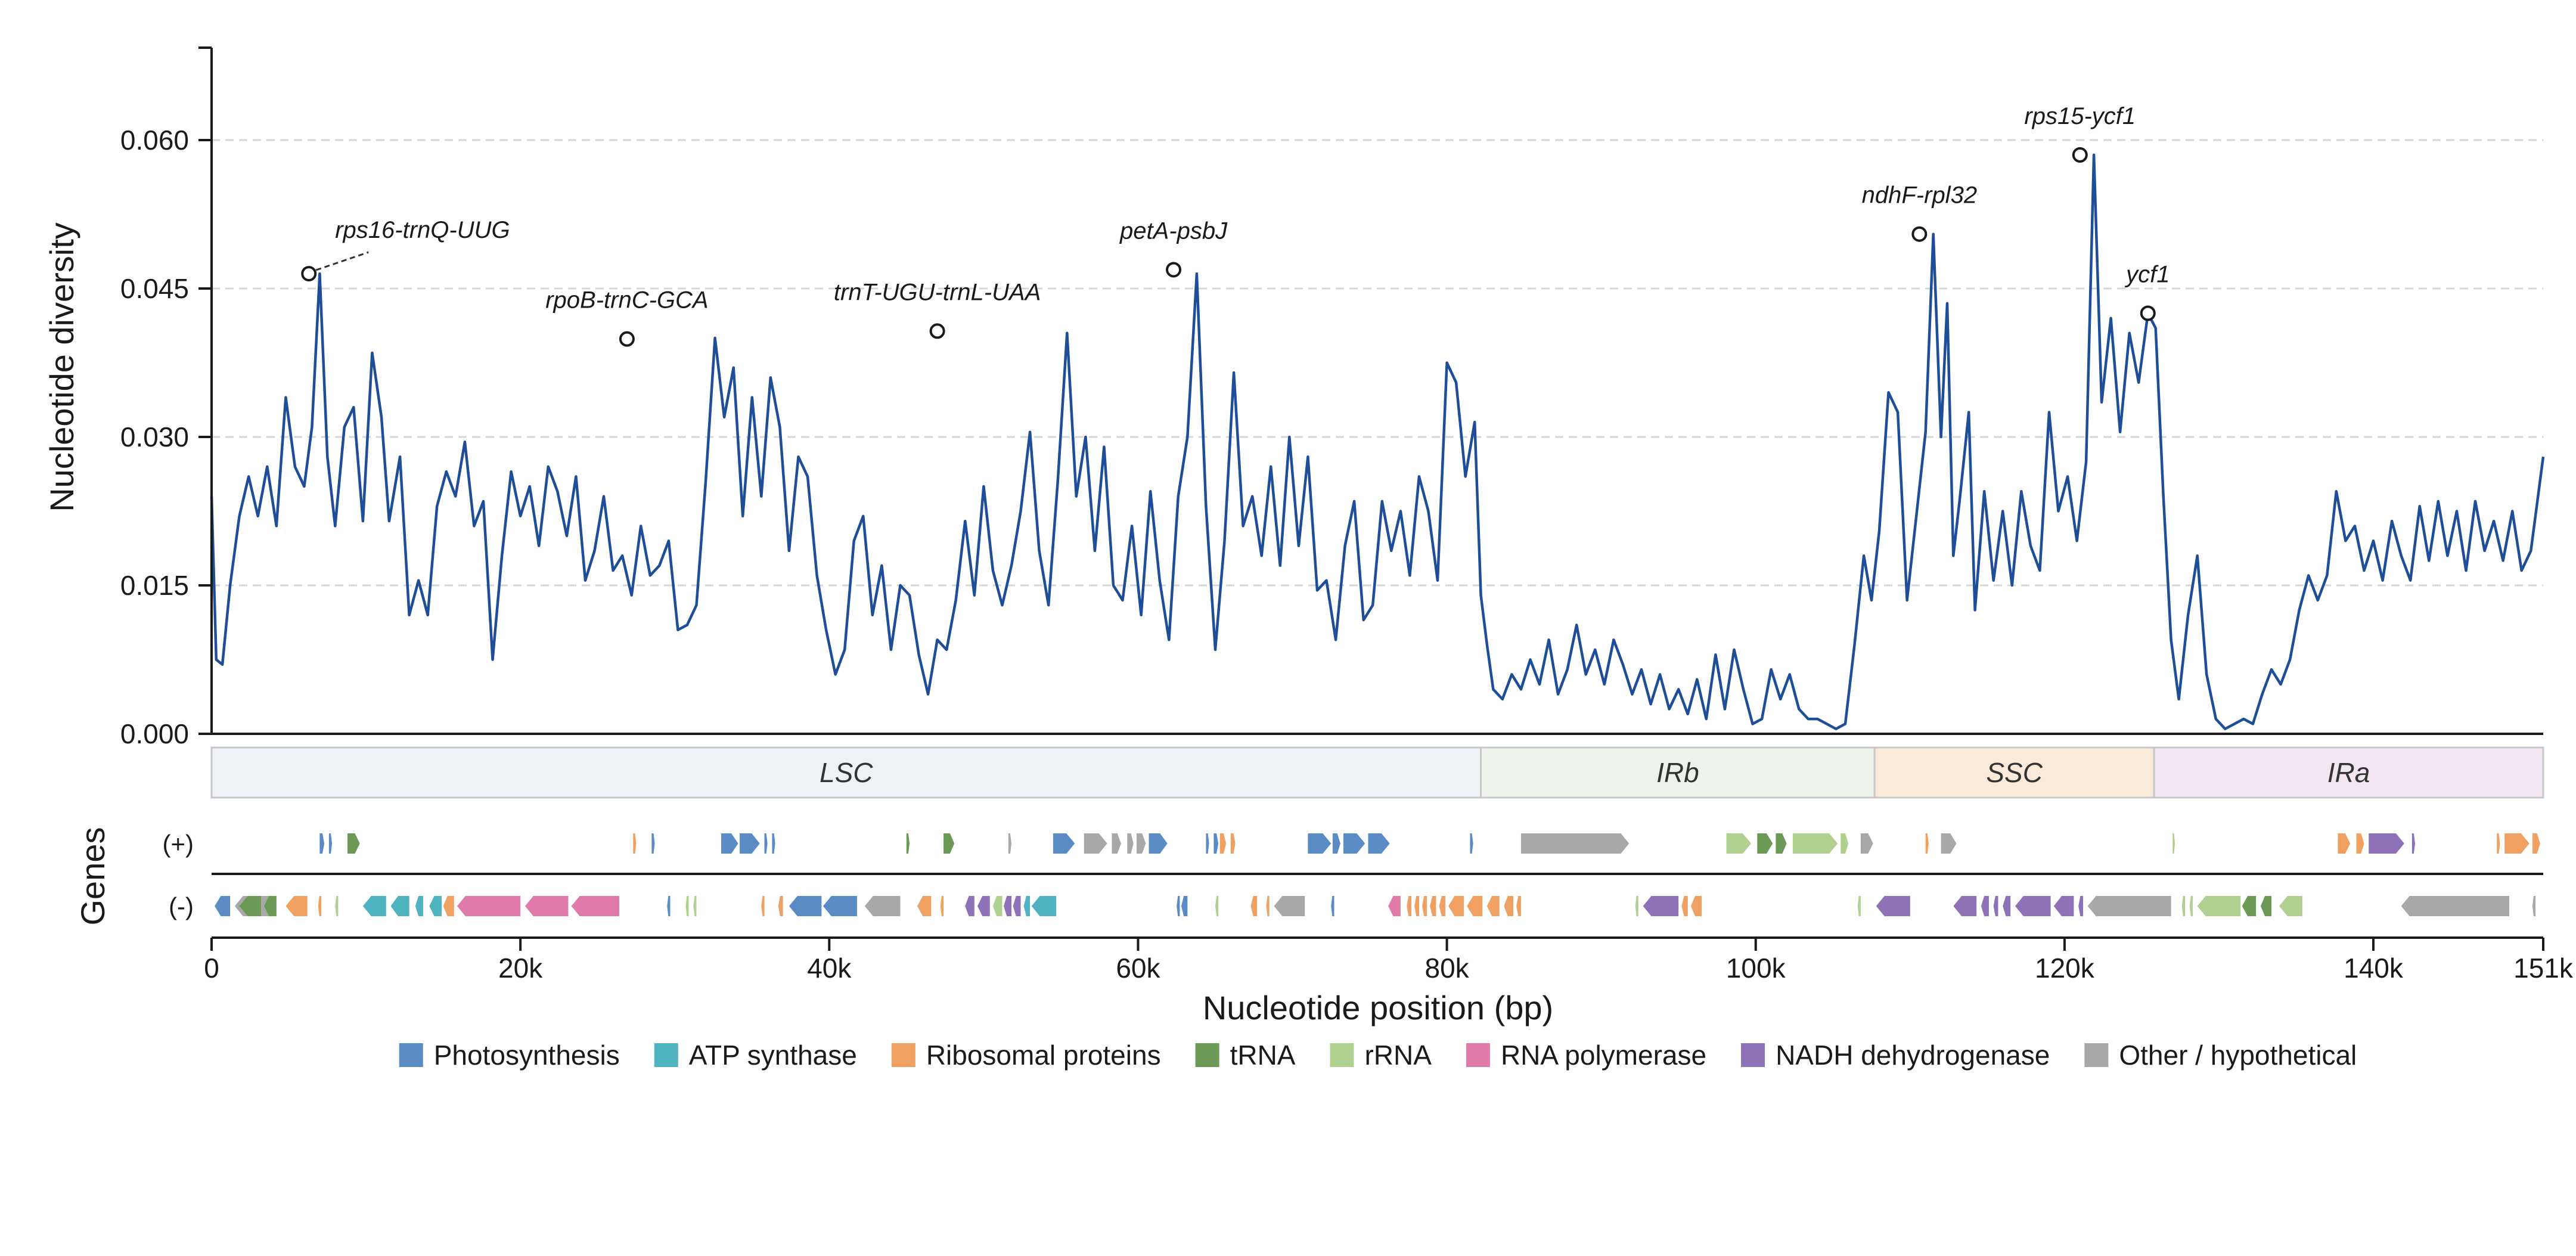 This screenshot has height=1256, width=2576. I want to click on legend-label-rnap: RNA polymerase, so click(1603, 1055).